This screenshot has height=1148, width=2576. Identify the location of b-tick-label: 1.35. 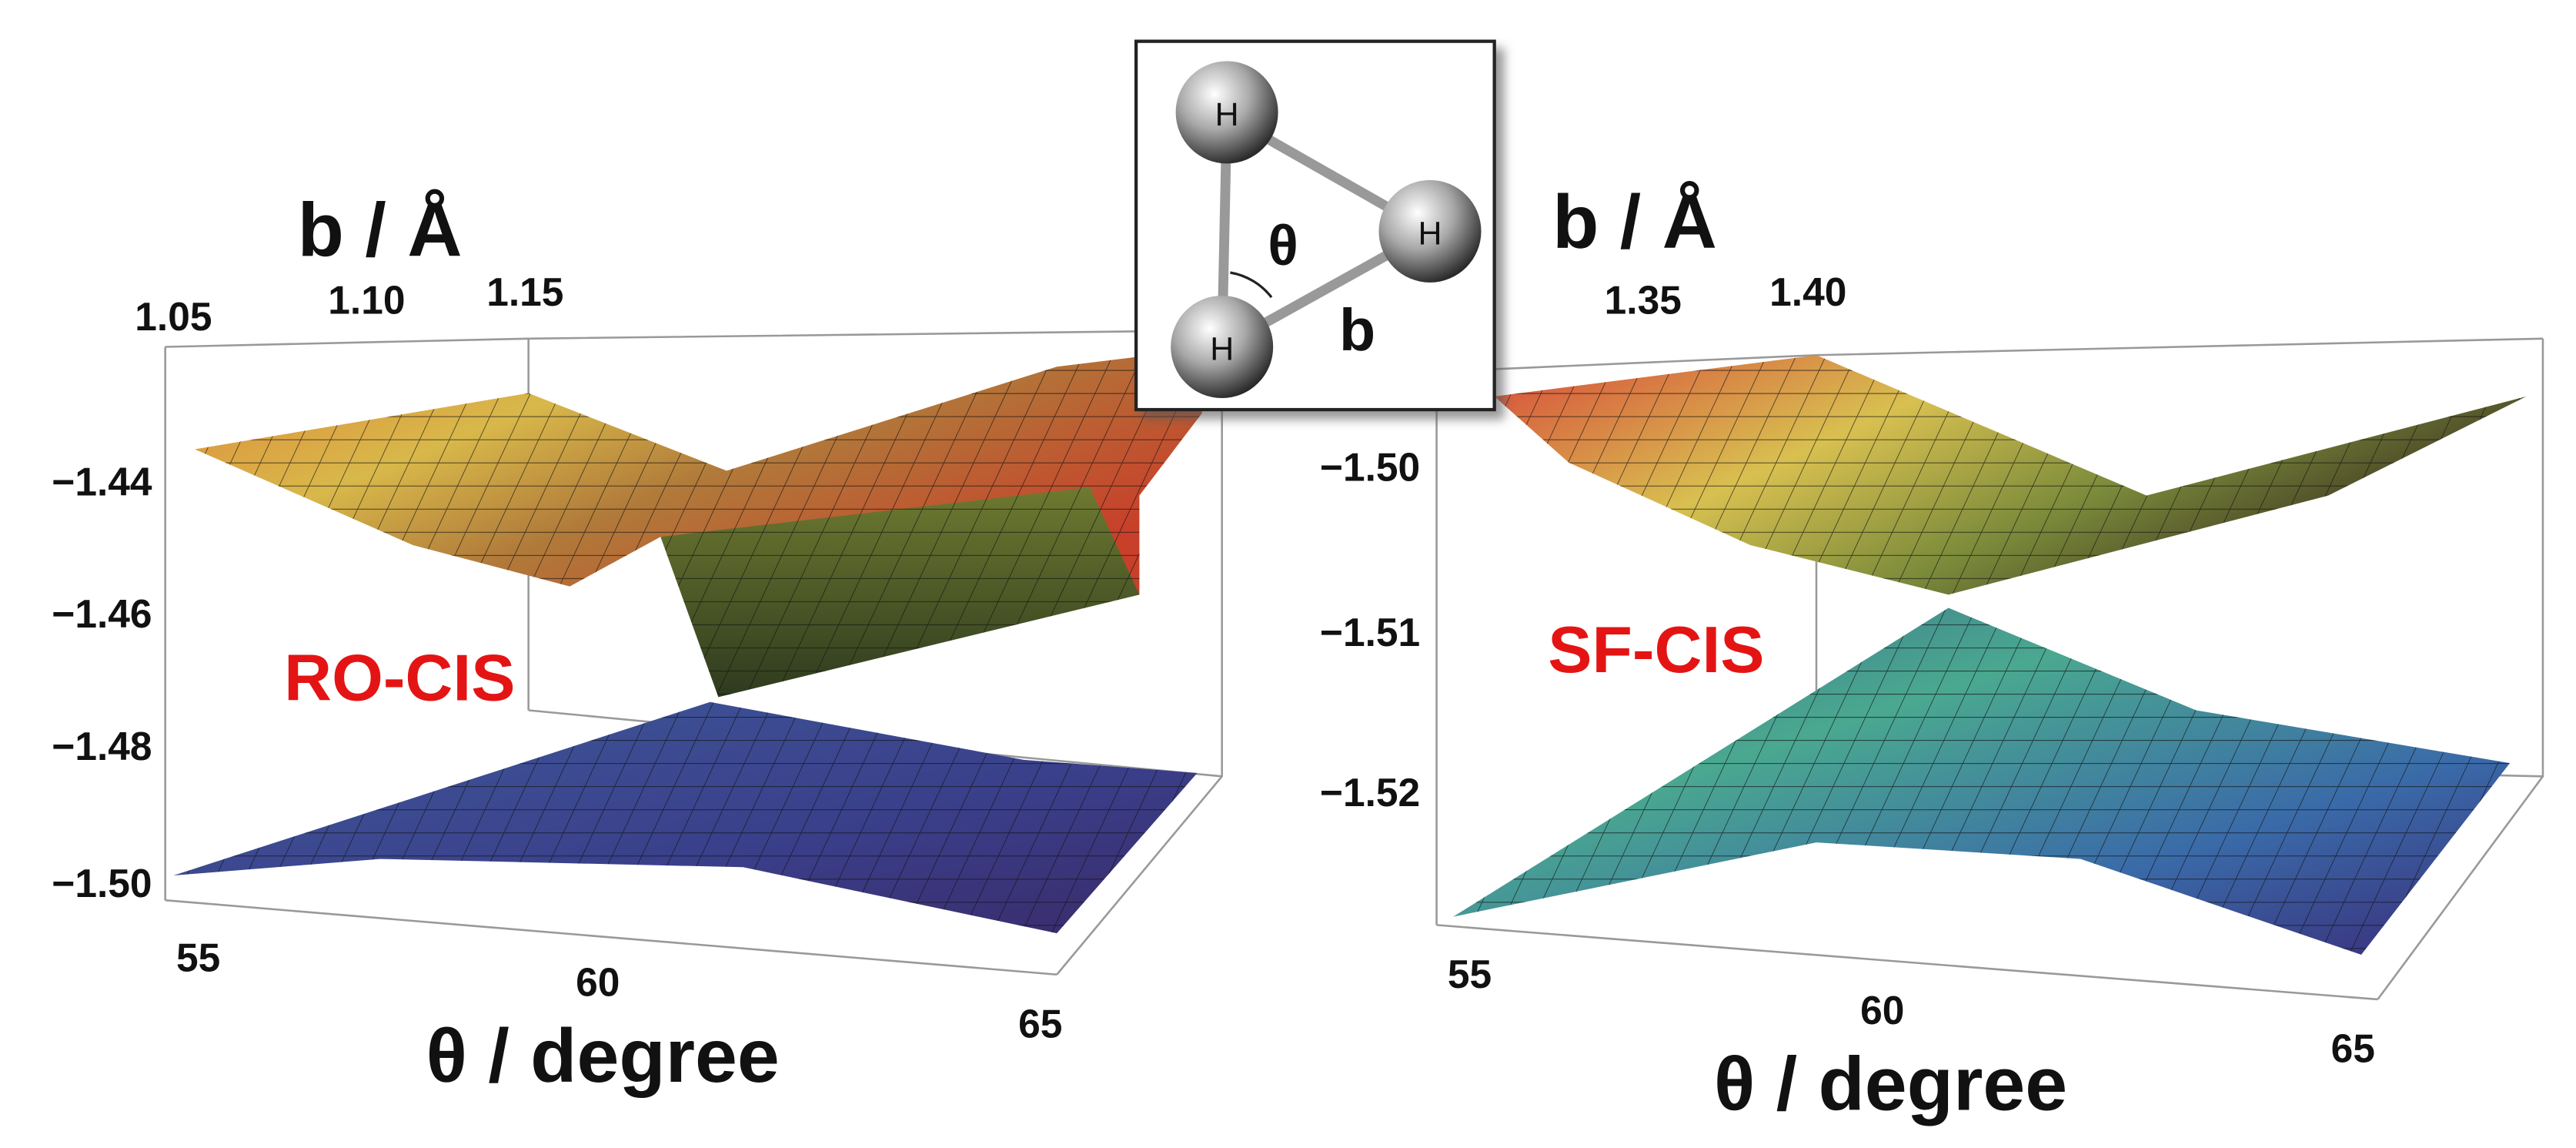
(1643, 300).